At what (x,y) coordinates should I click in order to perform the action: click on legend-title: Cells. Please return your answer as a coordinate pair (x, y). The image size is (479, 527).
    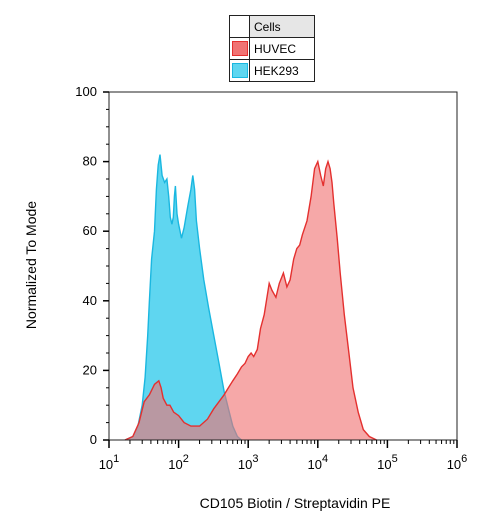
    Looking at the image, I should click on (282, 26).